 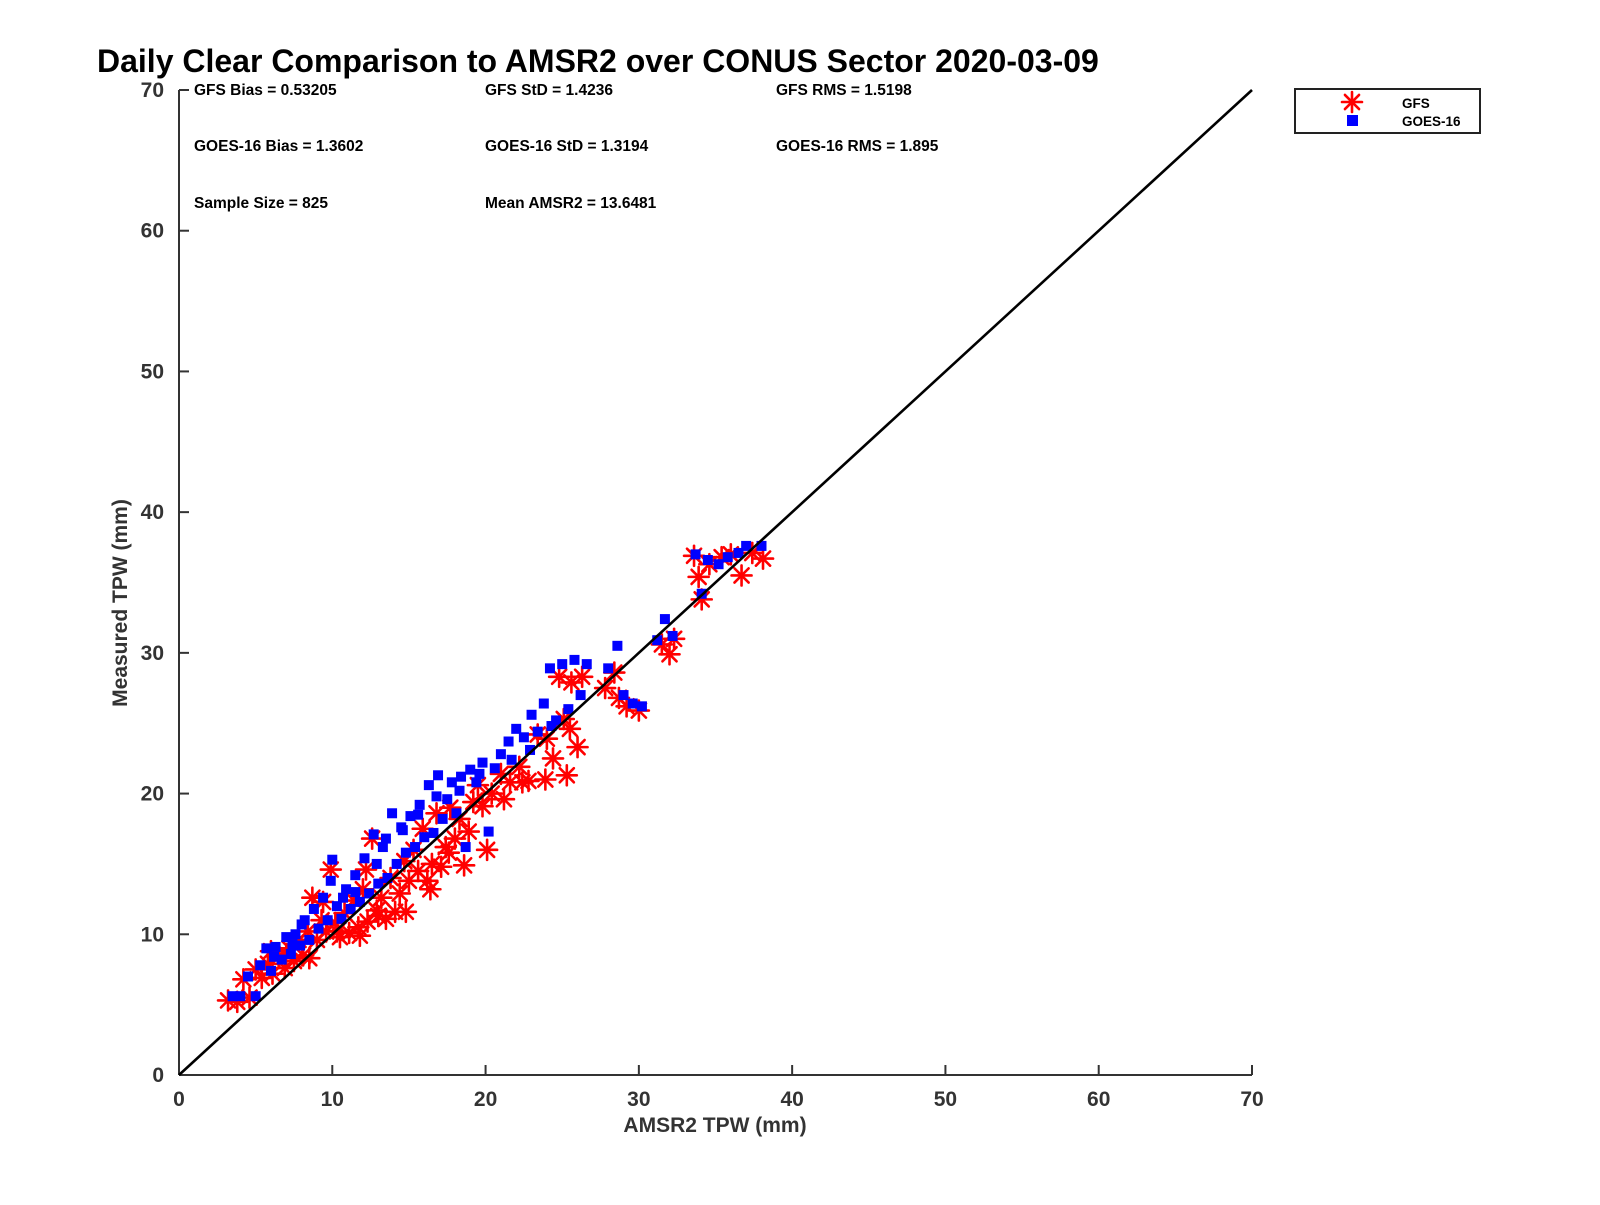 I want to click on y-tick-label: 0, so click(x=158, y=1075).